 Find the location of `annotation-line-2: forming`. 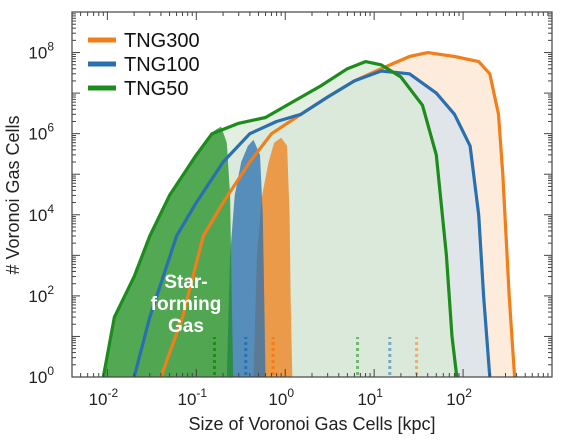

annotation-line-2: forming is located at coordinates (186, 304).